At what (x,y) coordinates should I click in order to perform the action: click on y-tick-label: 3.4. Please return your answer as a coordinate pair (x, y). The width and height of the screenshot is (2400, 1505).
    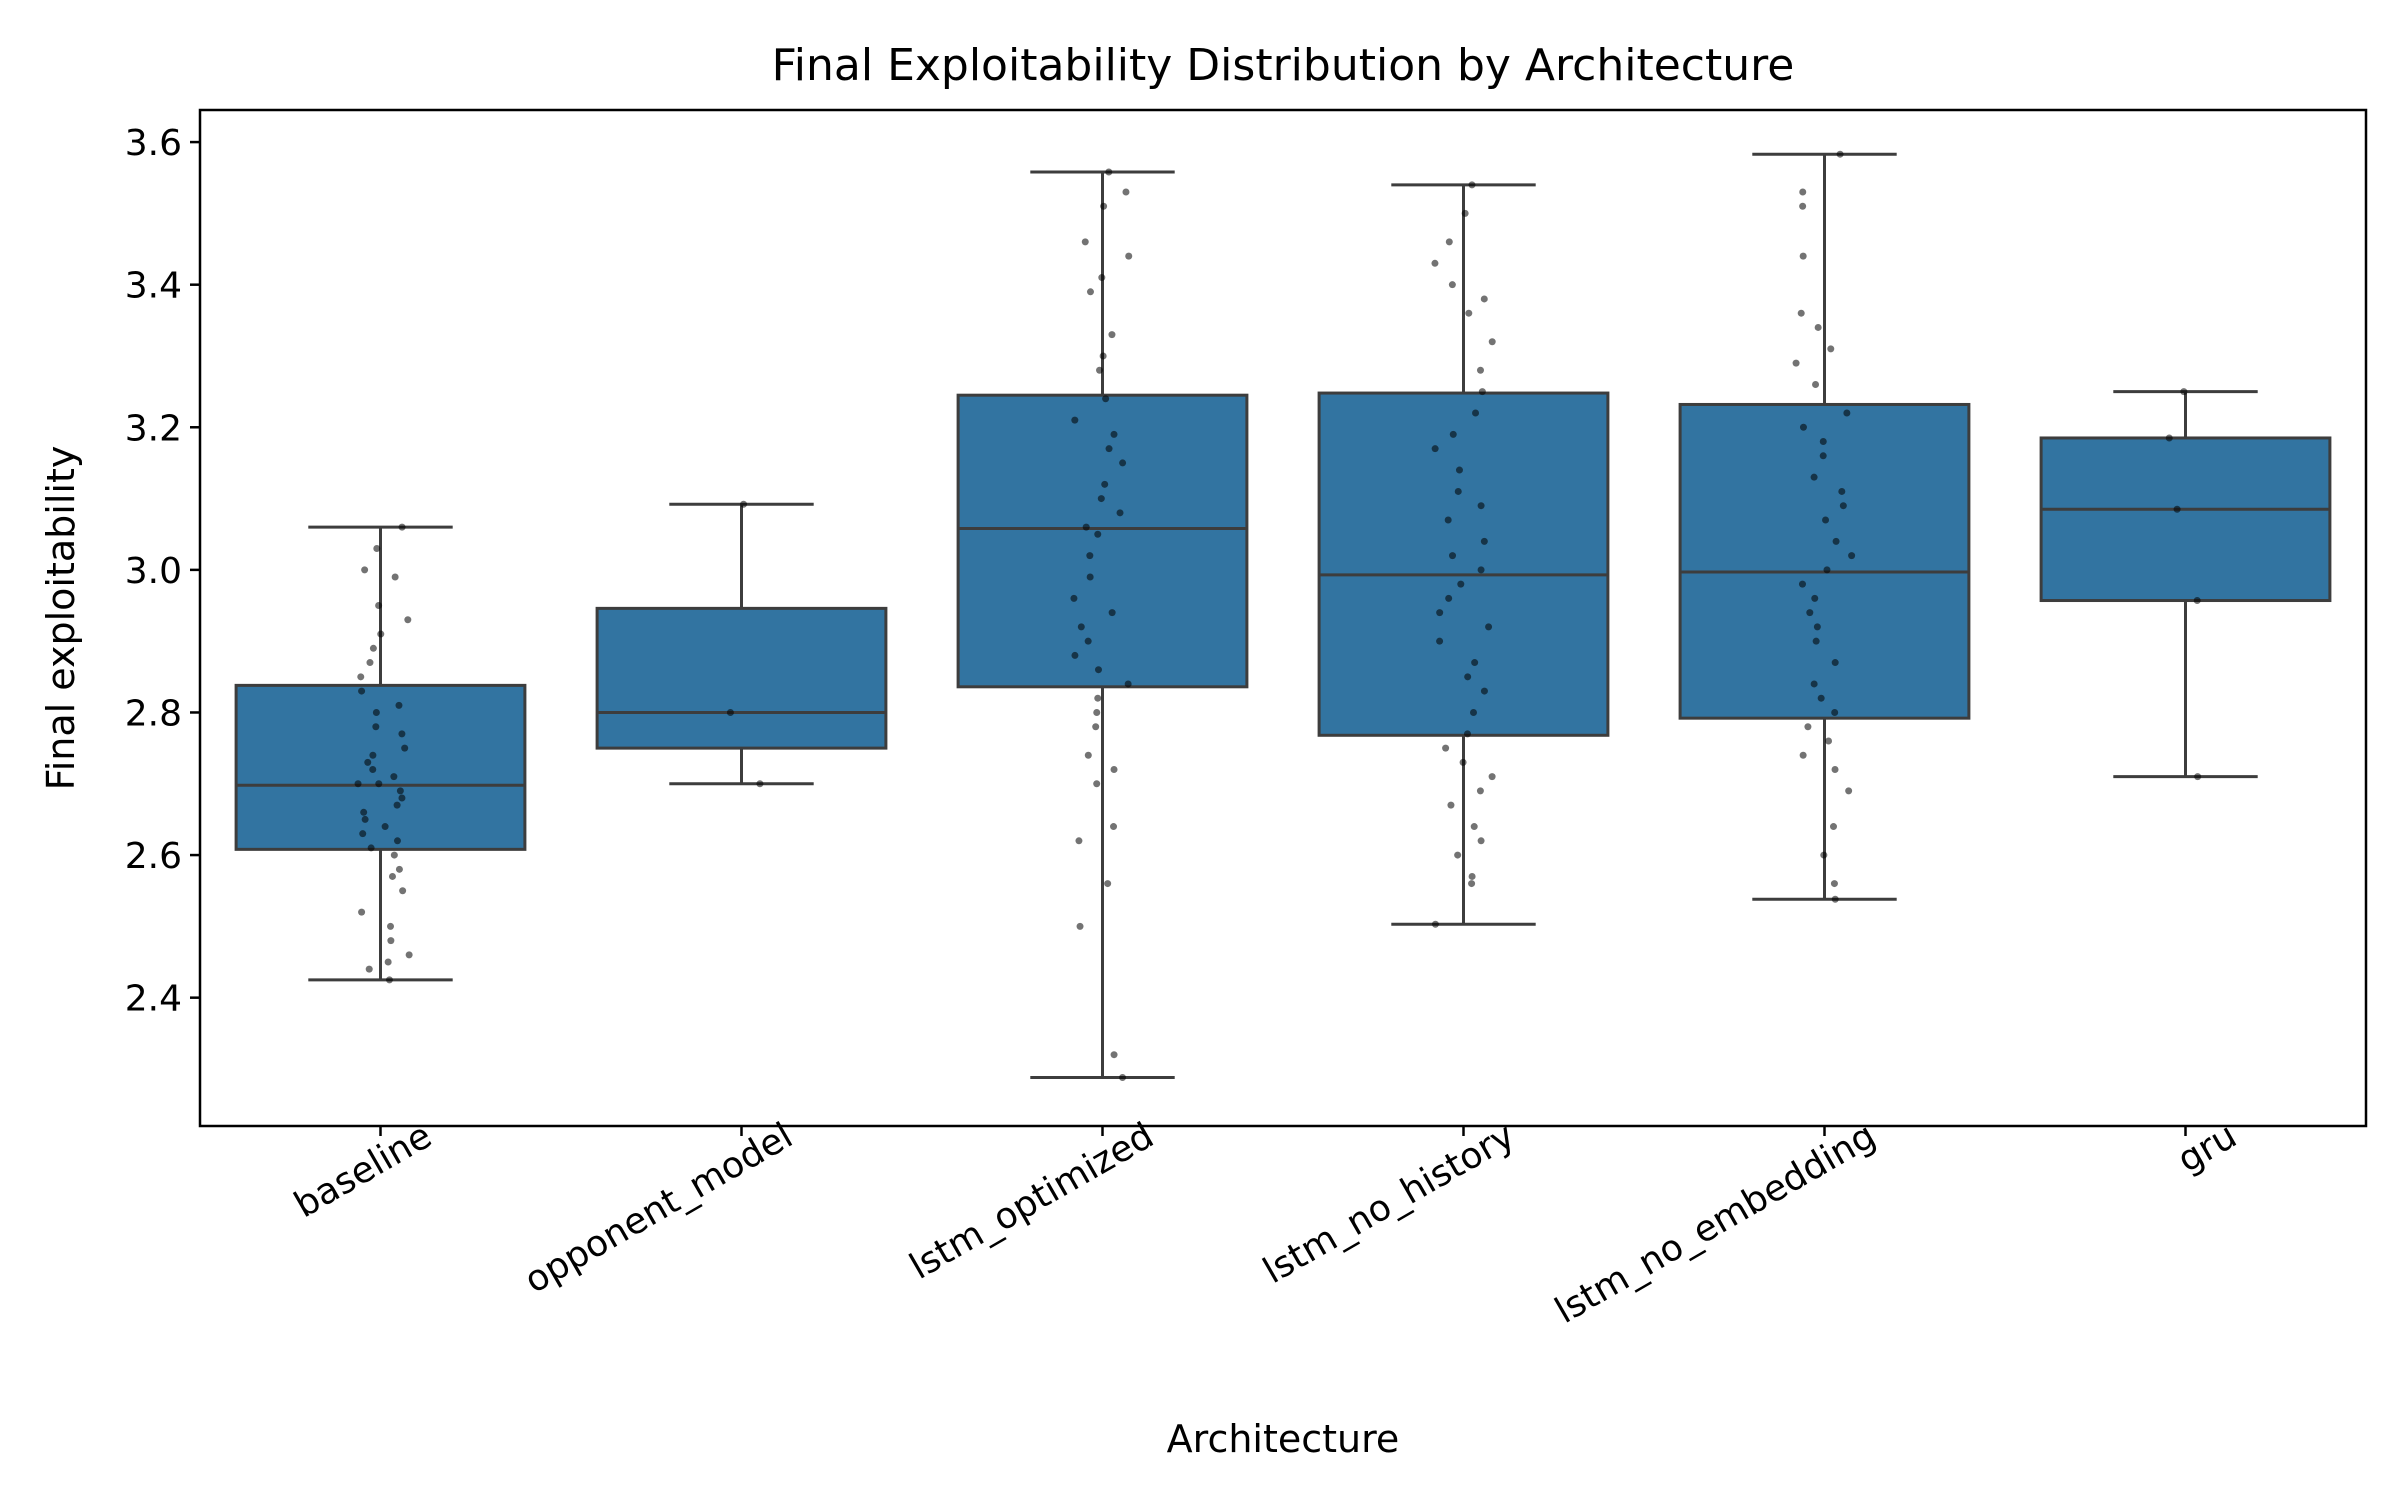
    Looking at the image, I should click on (153, 286).